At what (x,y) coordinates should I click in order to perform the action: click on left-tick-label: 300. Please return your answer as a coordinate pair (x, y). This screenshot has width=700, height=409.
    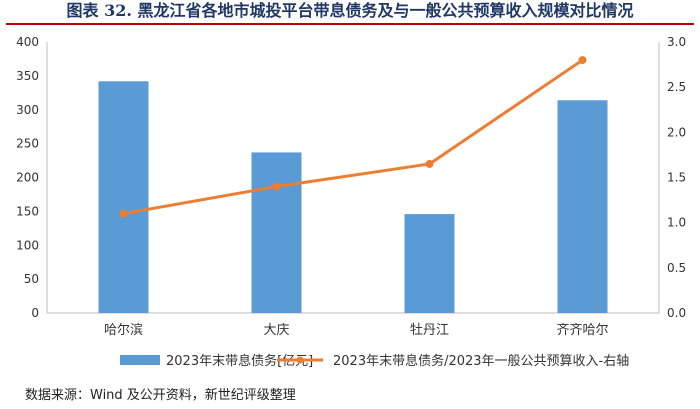
    Looking at the image, I should click on (27, 110).